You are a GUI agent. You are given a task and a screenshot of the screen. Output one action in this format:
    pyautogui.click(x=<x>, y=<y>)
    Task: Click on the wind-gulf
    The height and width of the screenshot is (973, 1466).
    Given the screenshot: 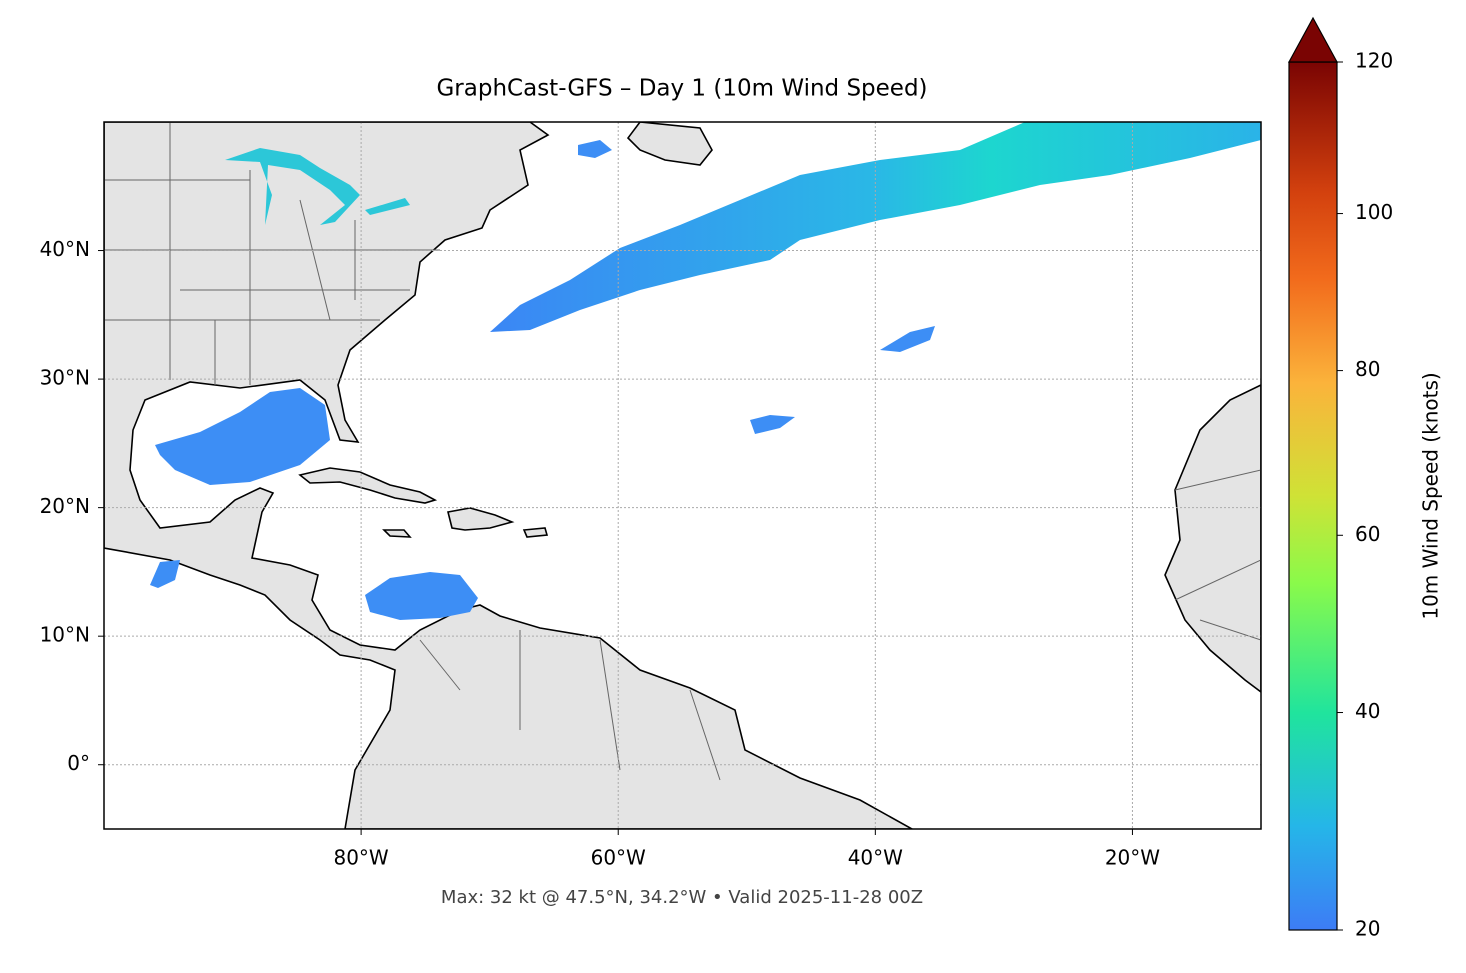 What is the action you would take?
    pyautogui.click(x=242, y=436)
    